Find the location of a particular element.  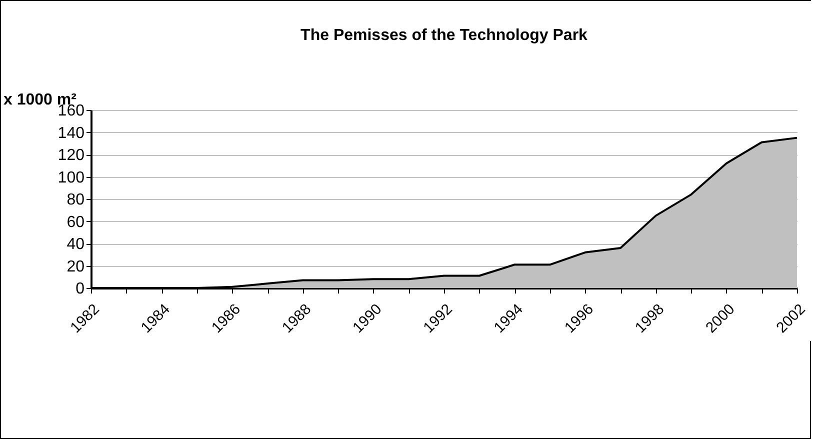

y-tick-label: 80 is located at coordinates (75, 200).